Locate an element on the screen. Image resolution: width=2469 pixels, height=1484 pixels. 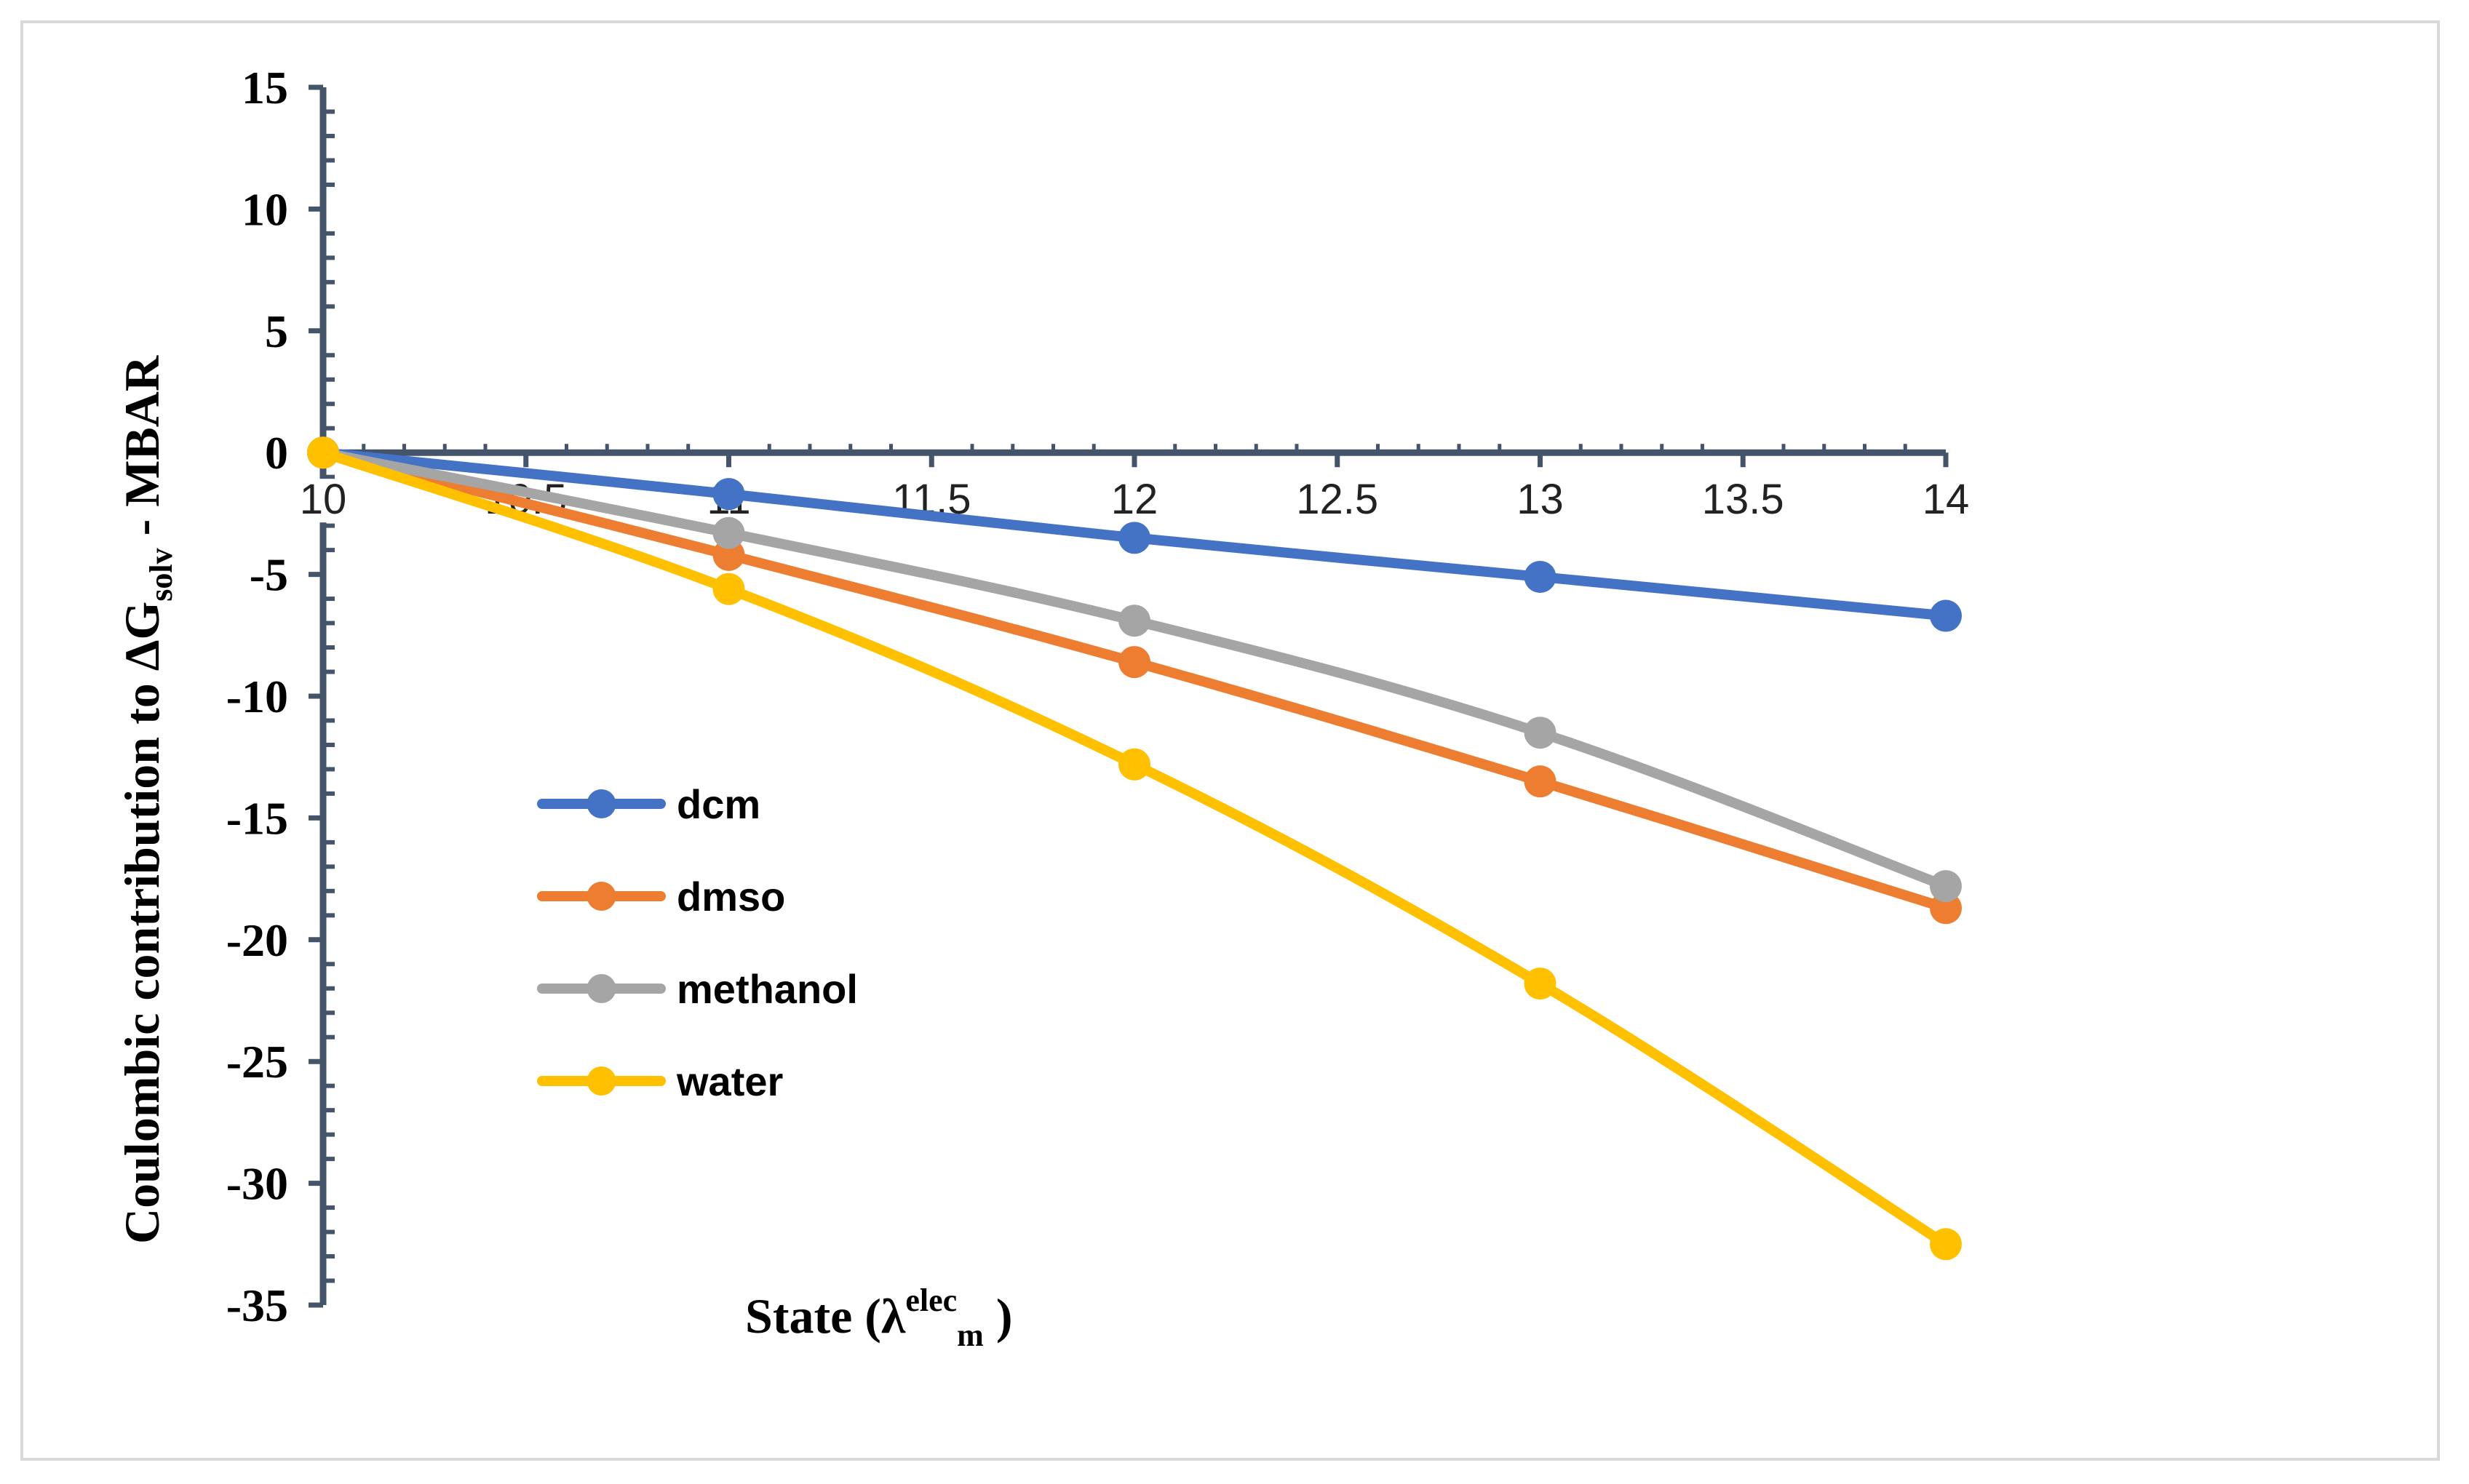
y-tick-label: -15 is located at coordinates (257, 818).